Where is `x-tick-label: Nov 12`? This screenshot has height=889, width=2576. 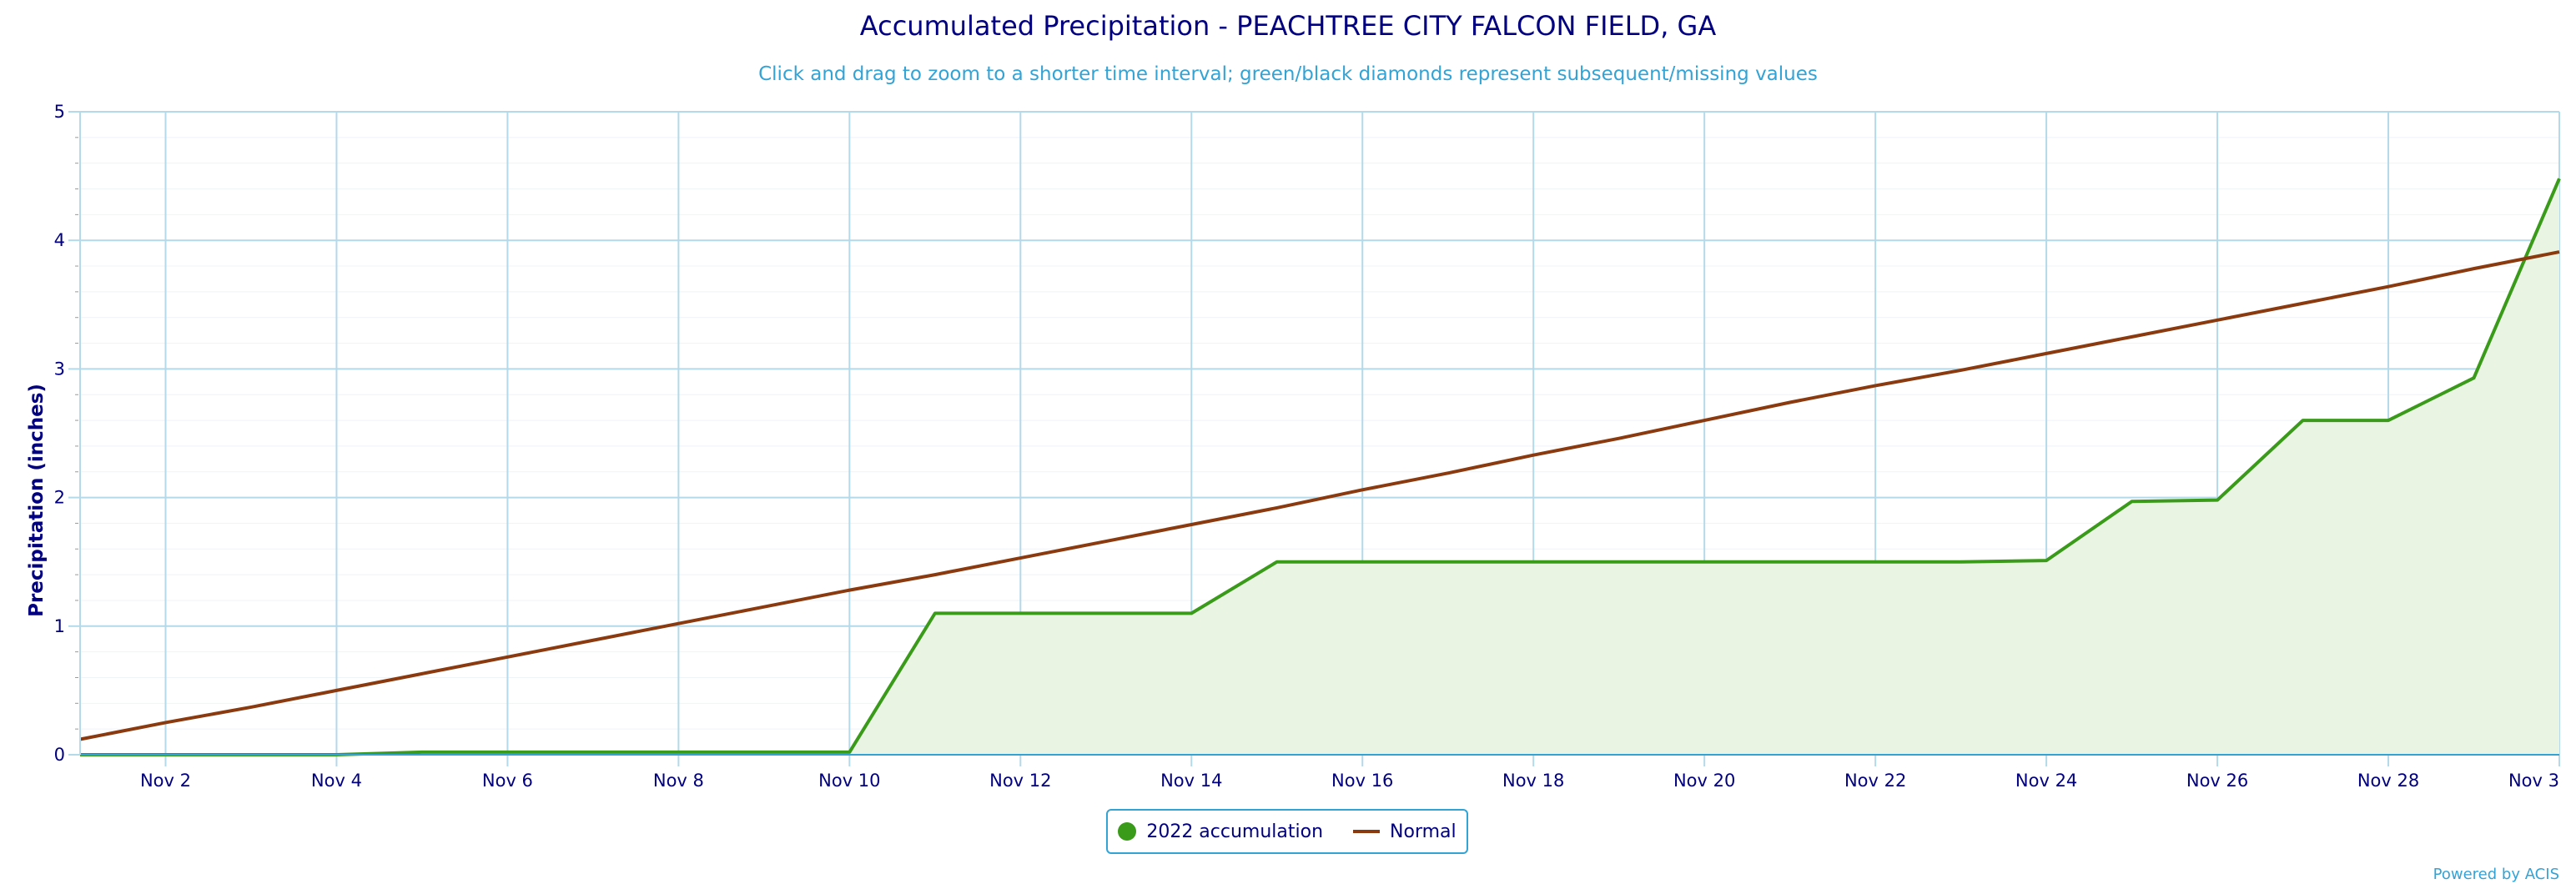
x-tick-label: Nov 12 is located at coordinates (1020, 781).